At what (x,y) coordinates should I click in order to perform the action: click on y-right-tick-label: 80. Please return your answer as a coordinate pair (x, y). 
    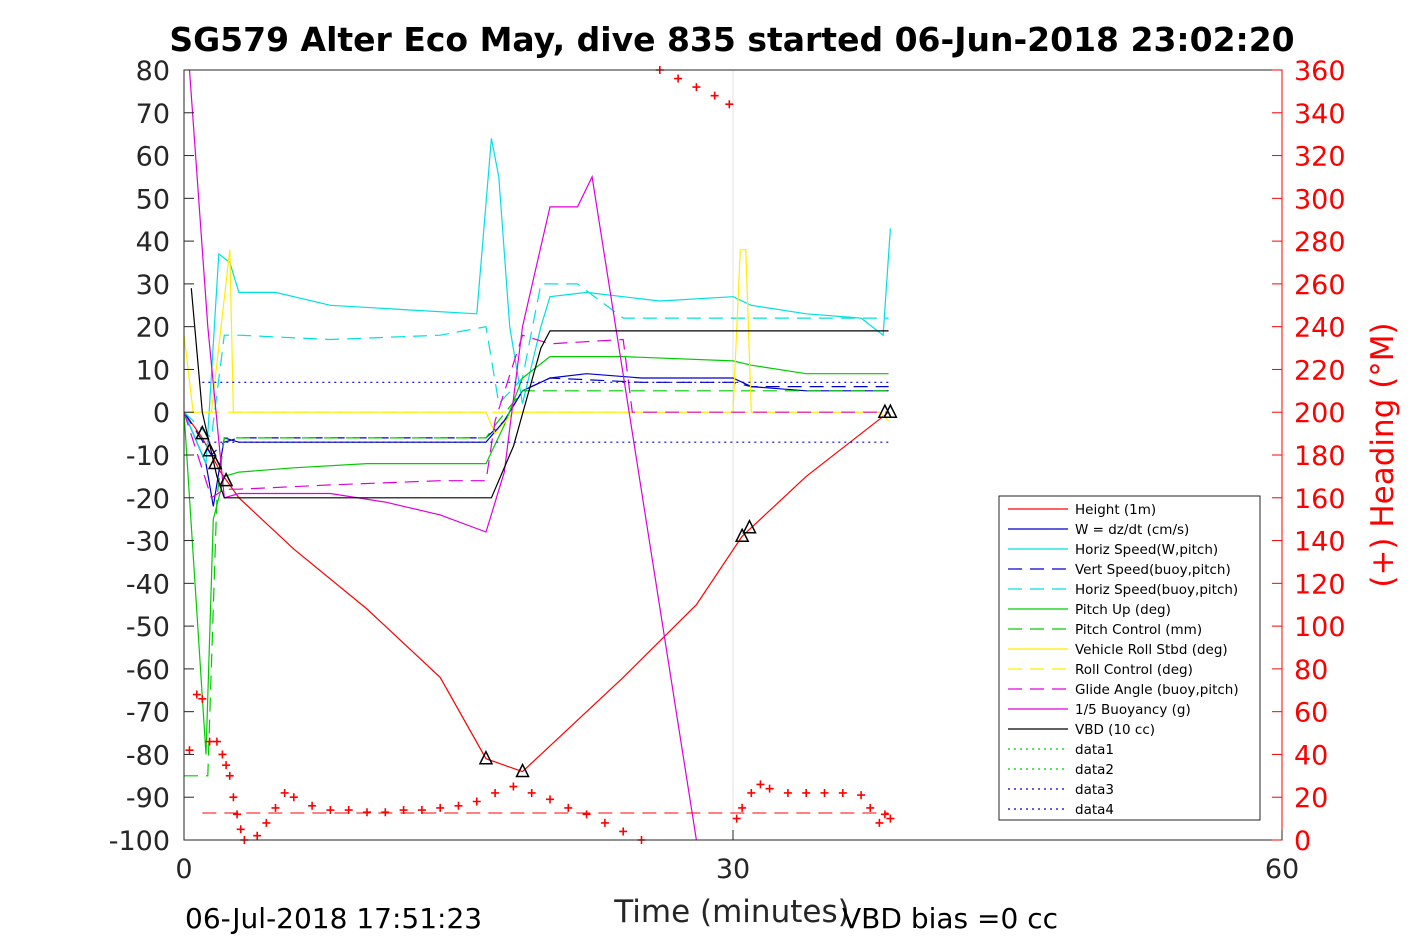
    Looking at the image, I should click on (1311, 670).